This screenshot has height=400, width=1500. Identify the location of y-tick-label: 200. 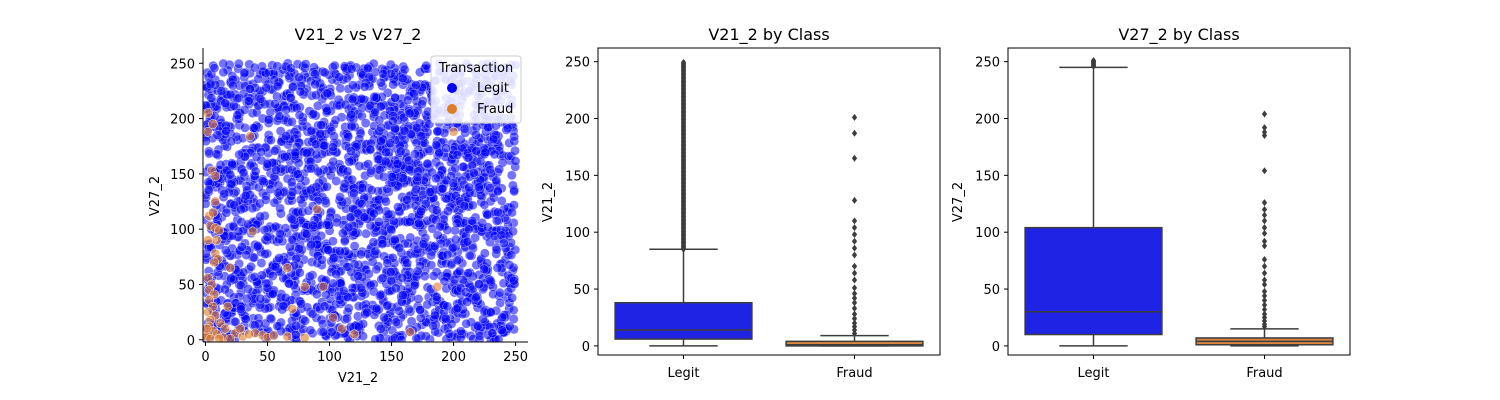
(577, 119).